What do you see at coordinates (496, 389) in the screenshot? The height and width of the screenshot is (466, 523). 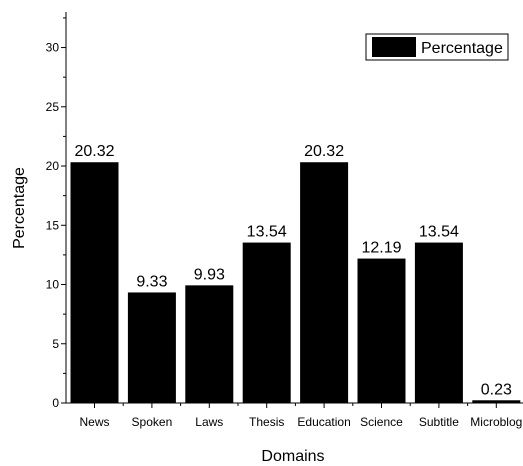 I see `data-label: 0.23` at bounding box center [496, 389].